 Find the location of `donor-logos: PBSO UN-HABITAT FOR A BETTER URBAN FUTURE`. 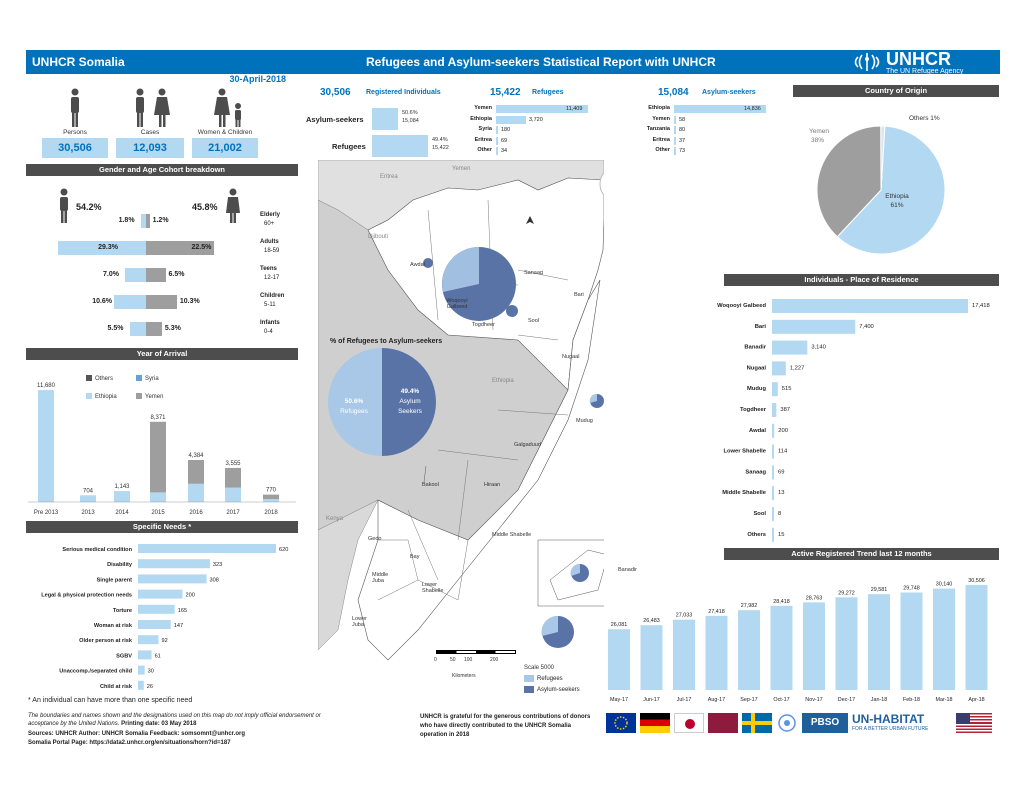

donor-logos: PBSO UN-HABITAT FOR A BETTER URBAN FUTURE is located at coordinates (802, 725).